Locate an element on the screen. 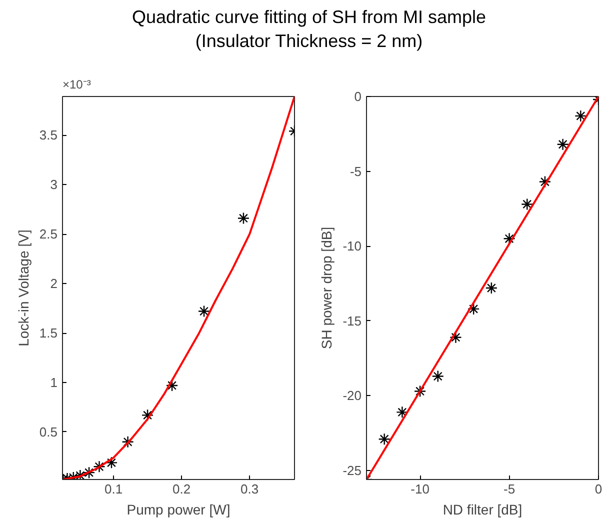 The width and height of the screenshot is (608, 531). y-tick-label: -25 is located at coordinates (352, 470).